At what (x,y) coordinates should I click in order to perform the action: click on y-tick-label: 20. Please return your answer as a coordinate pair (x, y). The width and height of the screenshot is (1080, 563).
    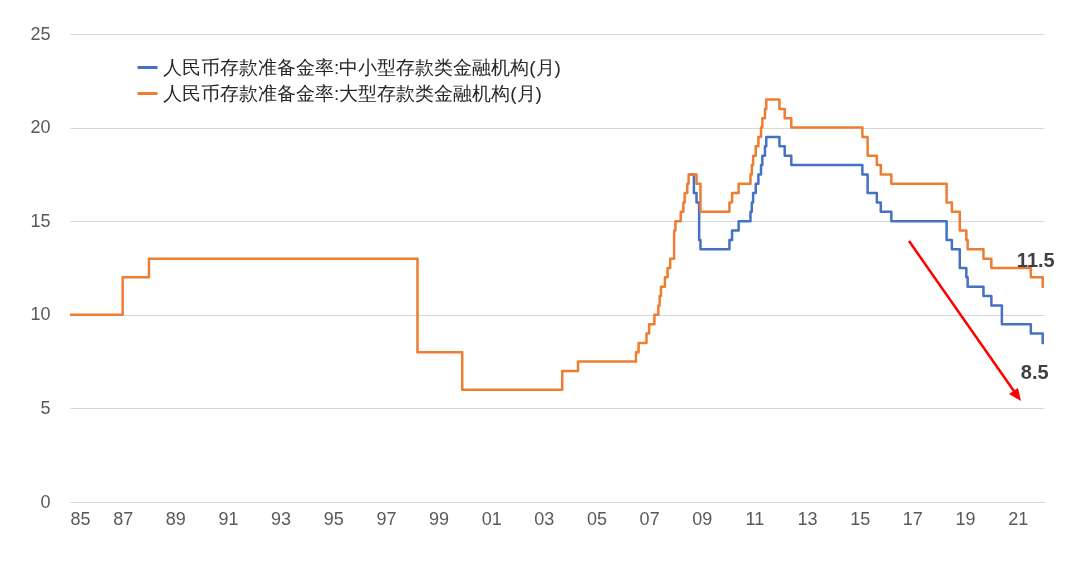
    Looking at the image, I should click on (40, 127).